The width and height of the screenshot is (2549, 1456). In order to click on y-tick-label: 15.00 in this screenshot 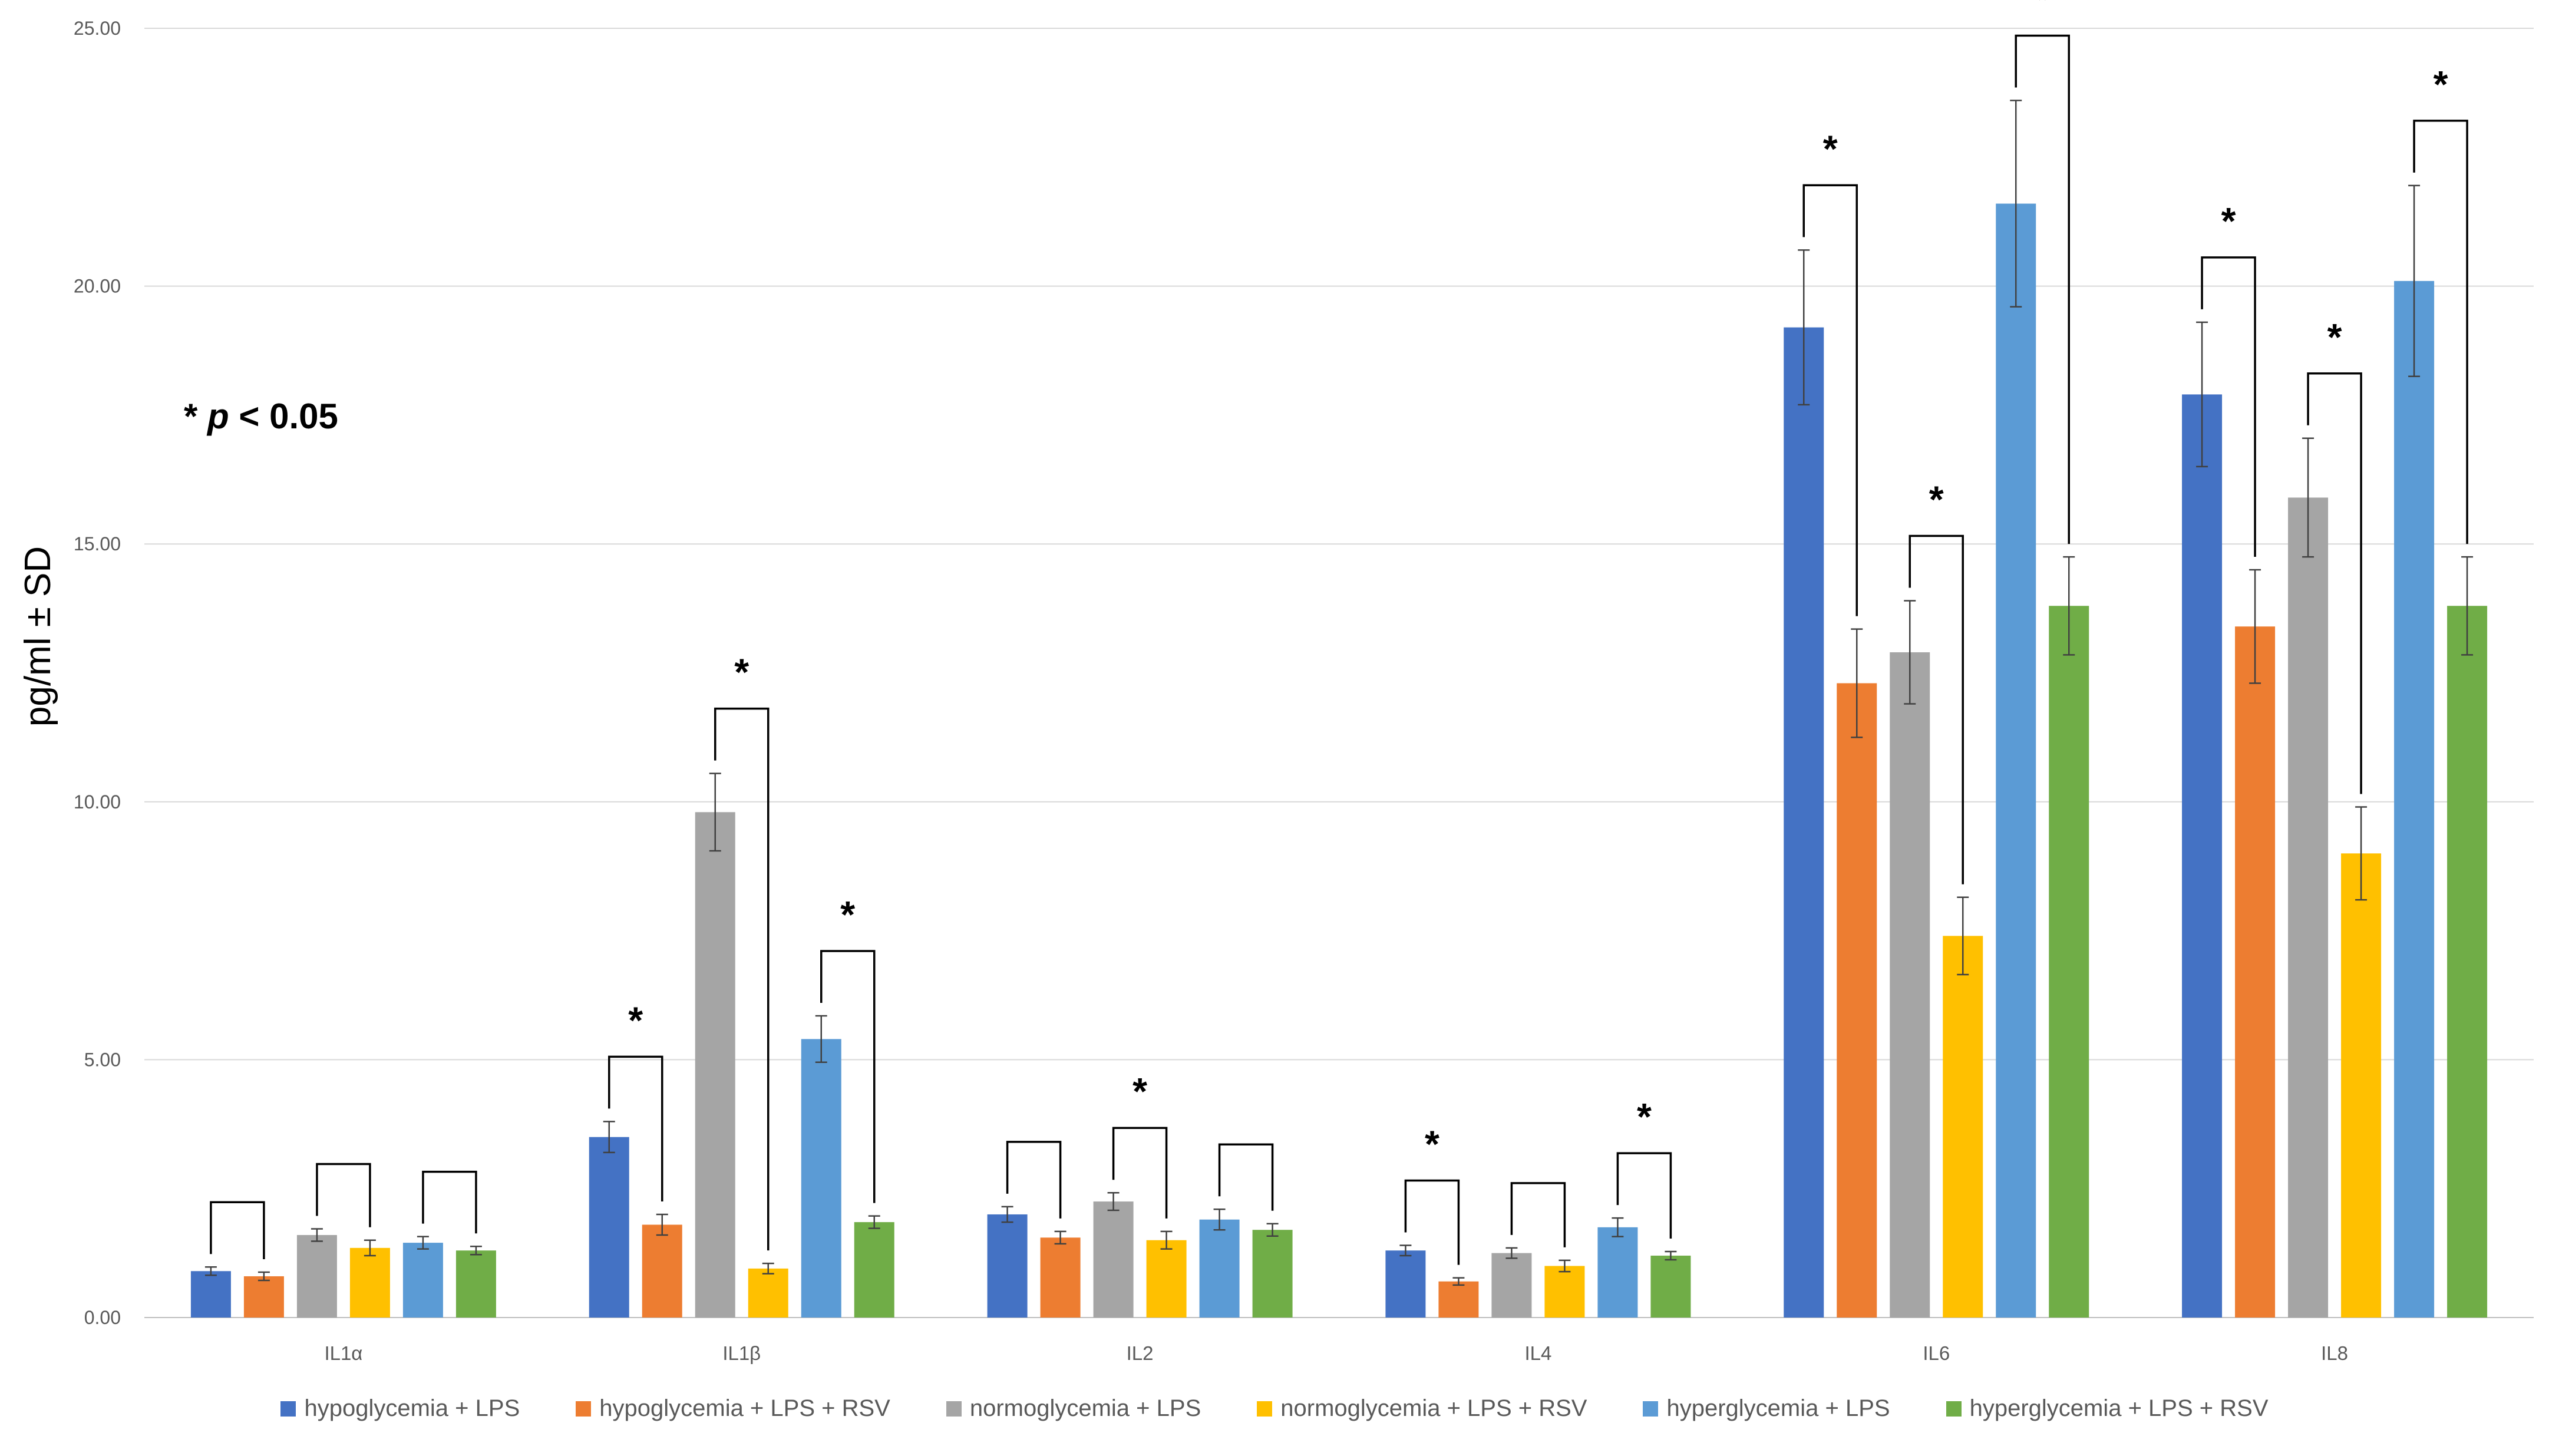, I will do `click(97, 543)`.